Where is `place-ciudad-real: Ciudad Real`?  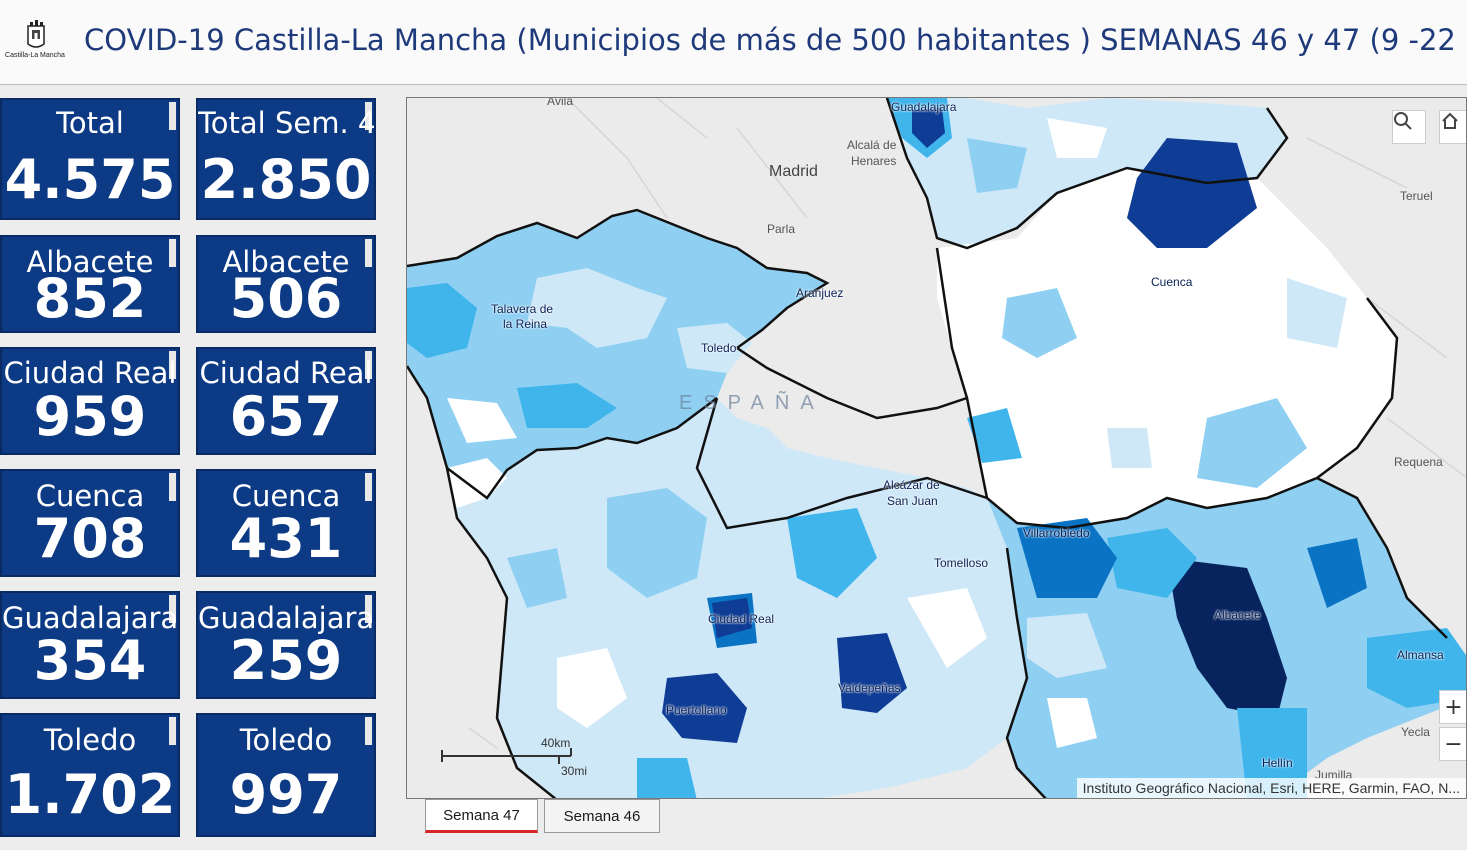 place-ciudad-real: Ciudad Real is located at coordinates (741, 619).